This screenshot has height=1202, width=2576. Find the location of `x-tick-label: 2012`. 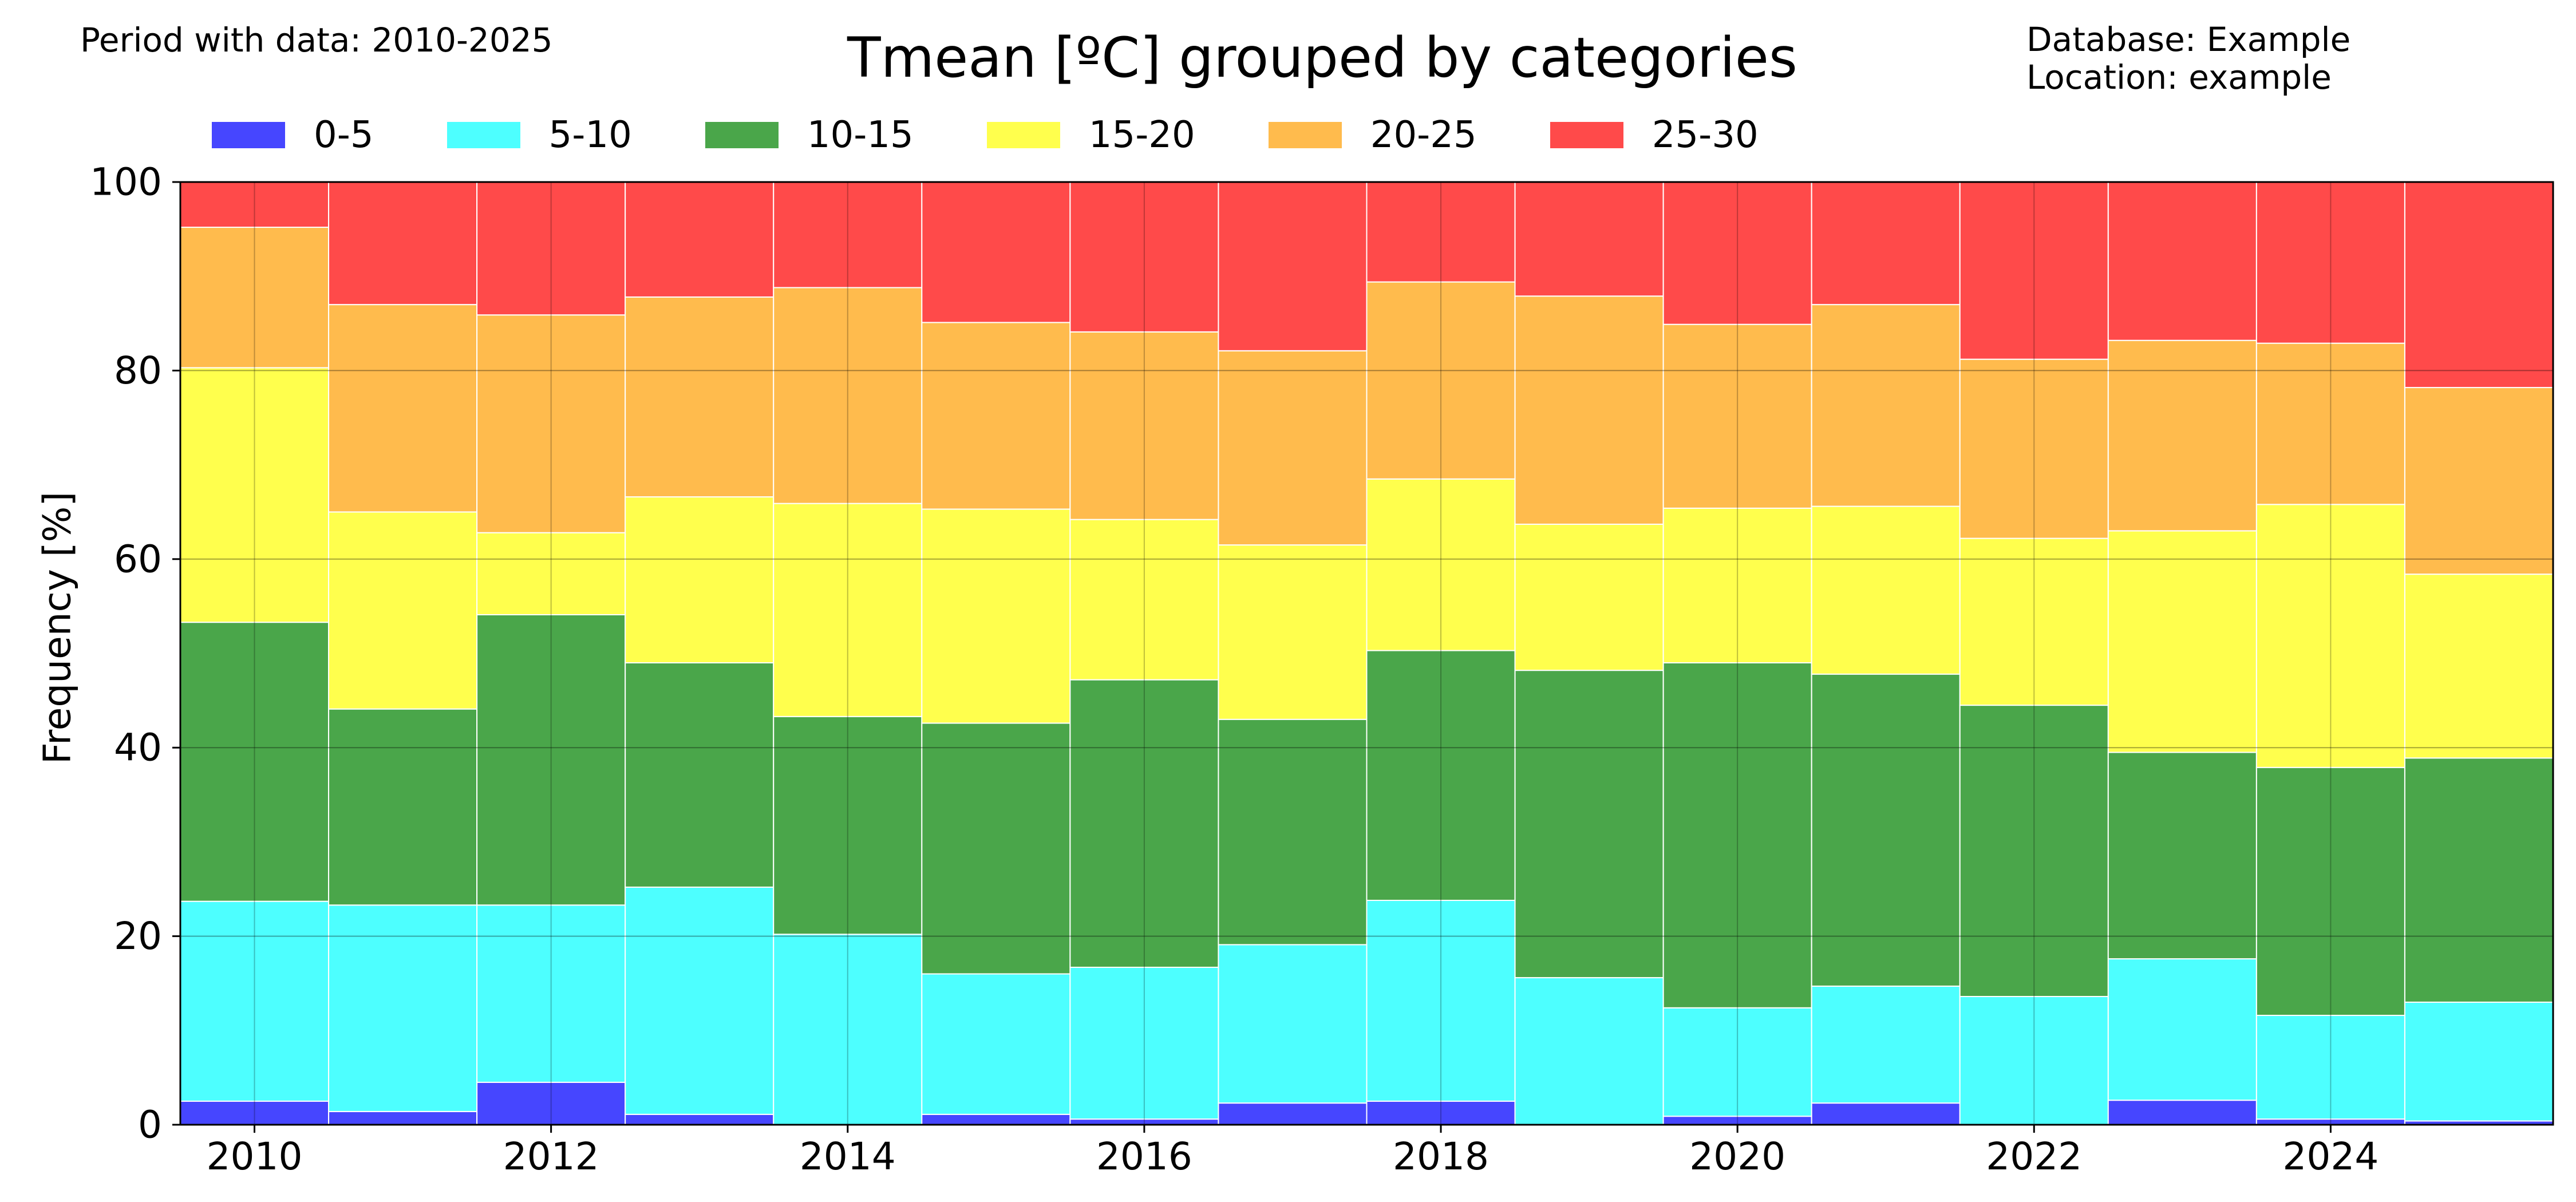

x-tick-label: 2012 is located at coordinates (551, 1156).